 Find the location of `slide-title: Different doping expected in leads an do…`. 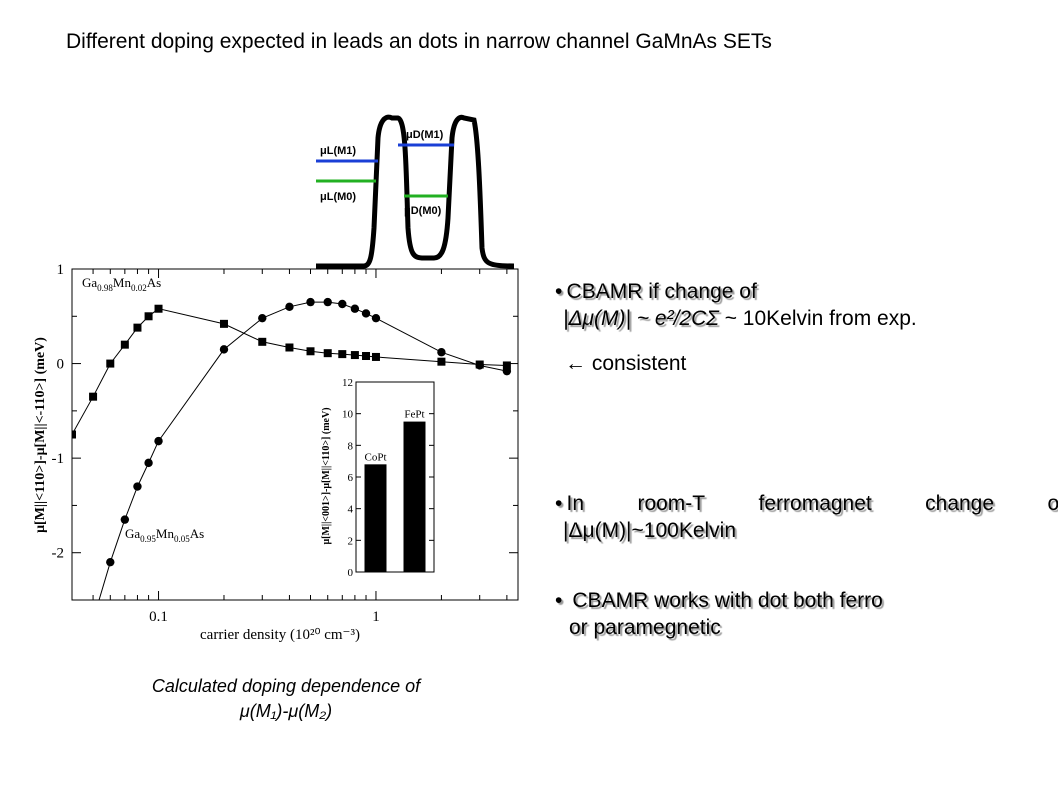

slide-title: Different doping expected in leads an do… is located at coordinates (419, 41).